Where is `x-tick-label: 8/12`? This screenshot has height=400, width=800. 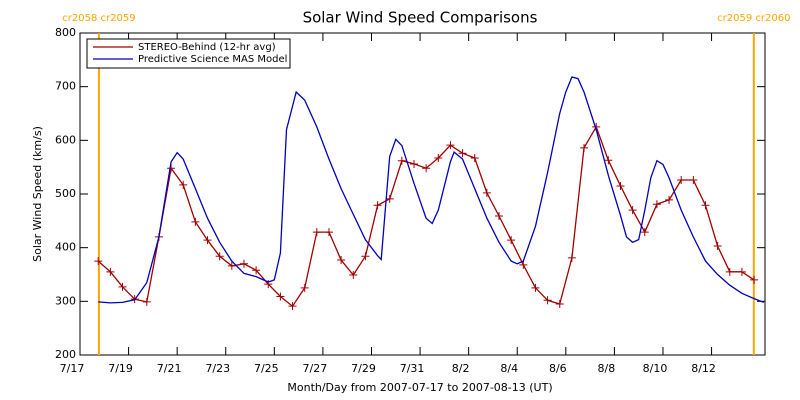 x-tick-label: 8/12 is located at coordinates (703, 368).